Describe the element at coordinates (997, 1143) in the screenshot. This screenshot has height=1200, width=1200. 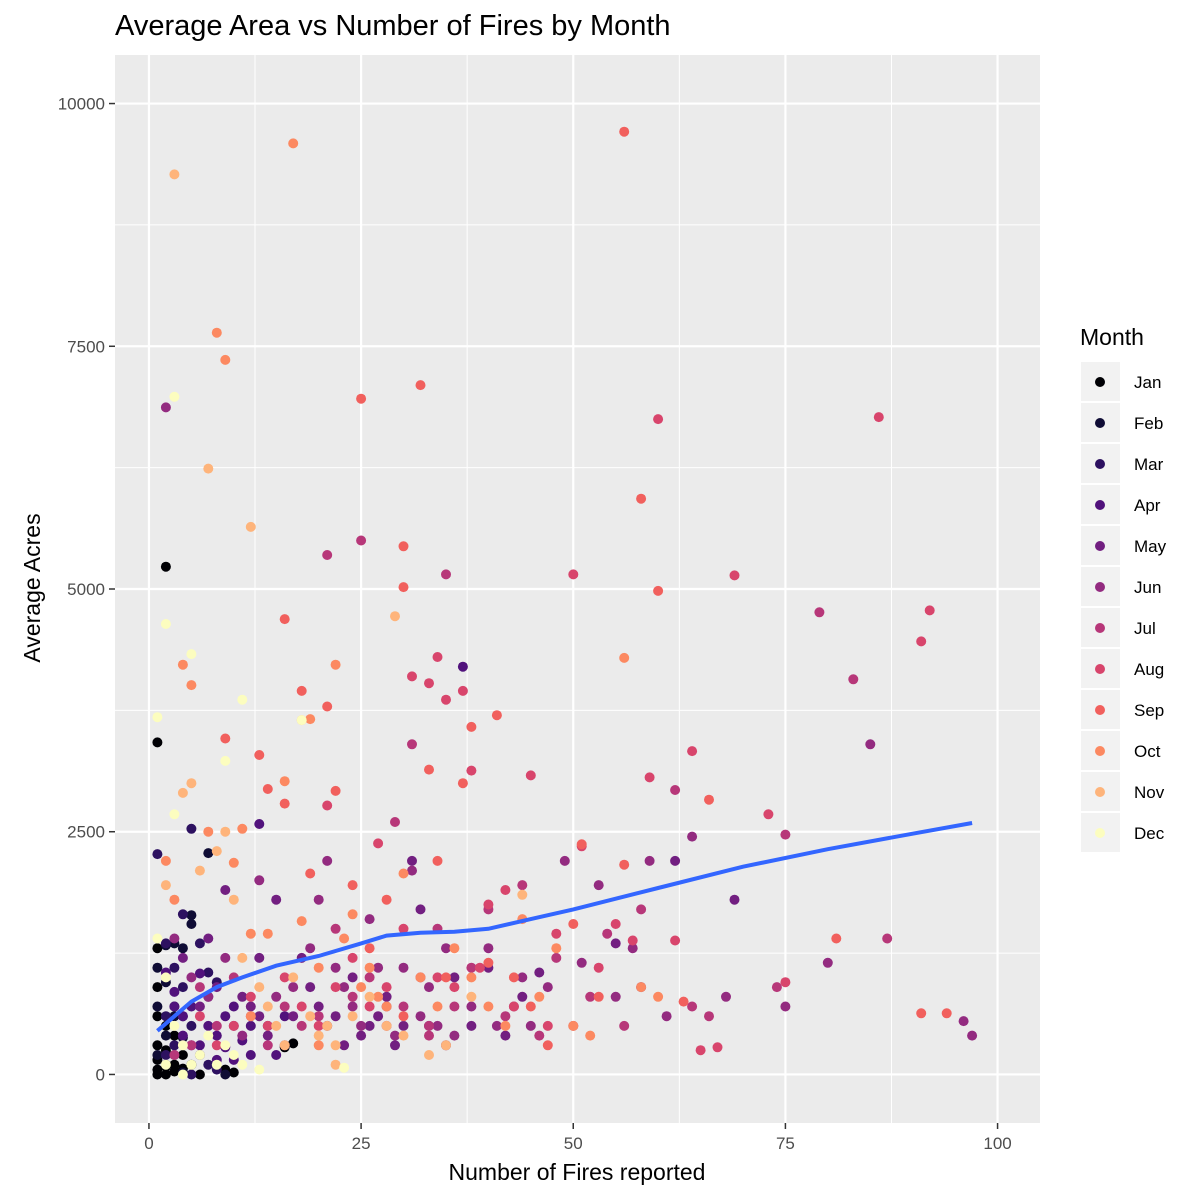
I see `x-tick-label: 100` at that location.